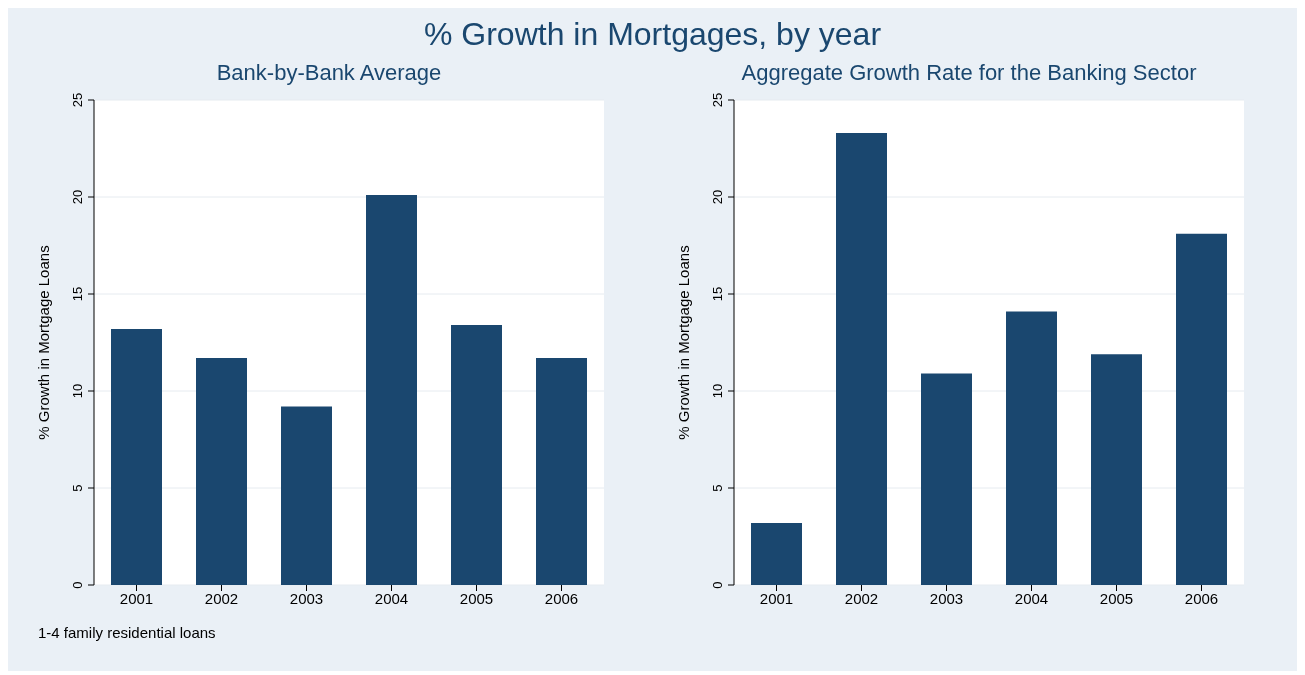  What do you see at coordinates (969, 73) in the screenshot?
I see `chart-subtitle: Aggregate Growth Rate for the Banking Sector` at bounding box center [969, 73].